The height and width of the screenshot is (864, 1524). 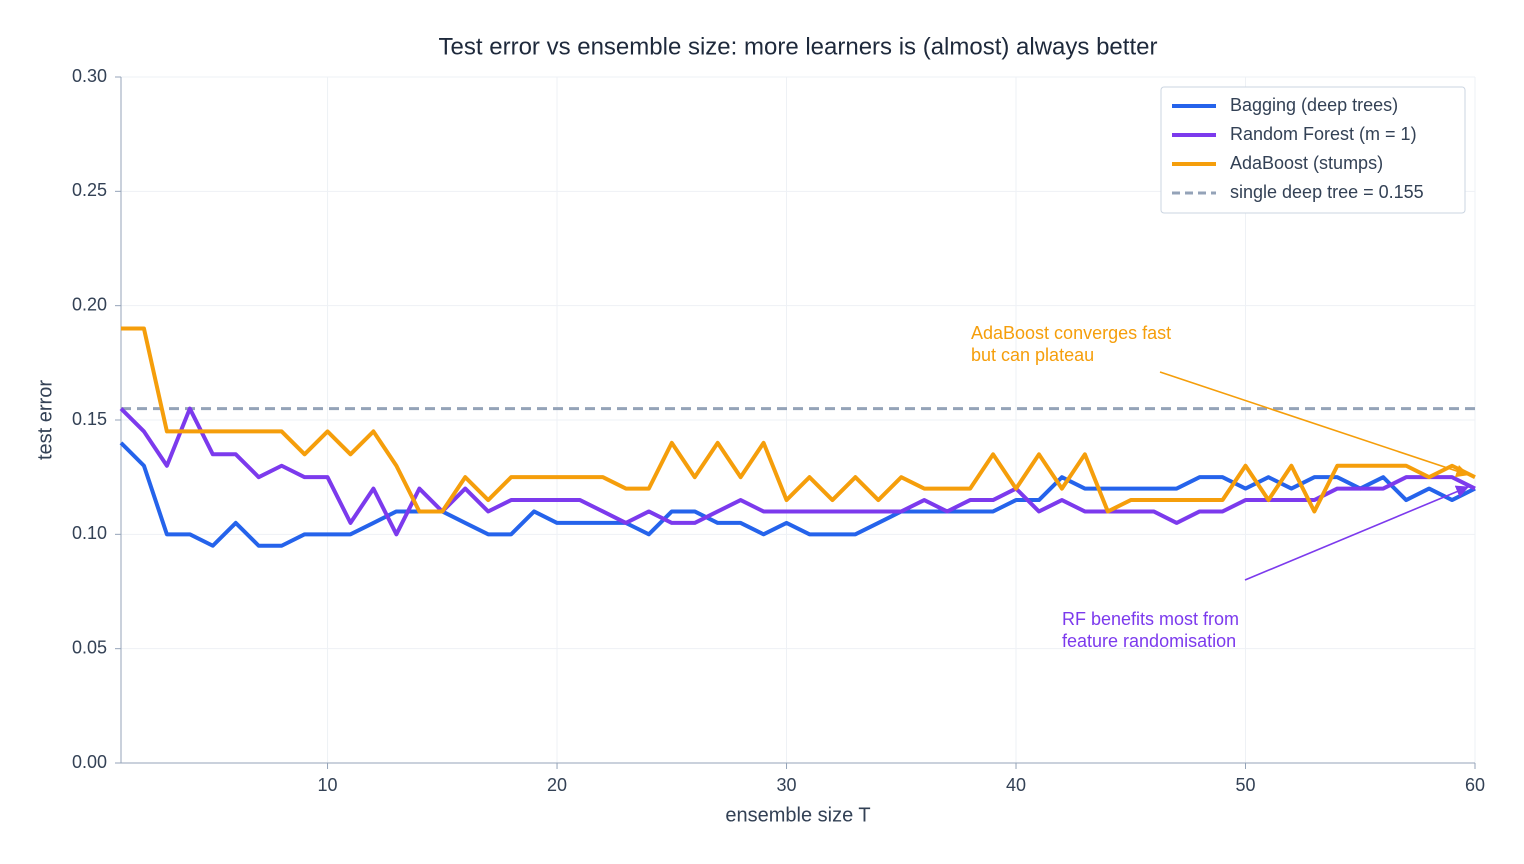 I want to click on y-tick-label: 0.25, so click(x=89, y=190).